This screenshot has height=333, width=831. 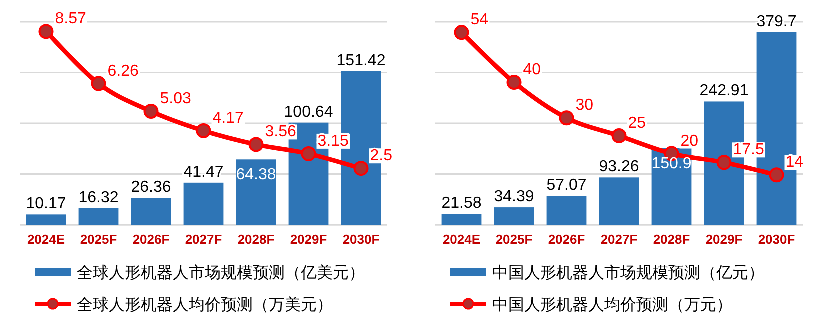 I want to click on data-label: 4.17, so click(x=228, y=118).